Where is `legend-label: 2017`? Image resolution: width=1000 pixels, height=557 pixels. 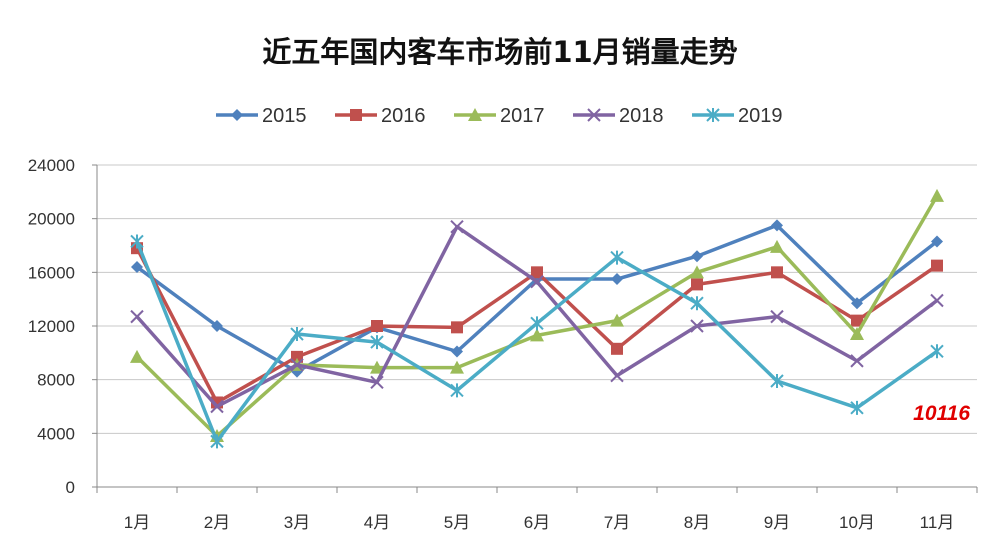 legend-label: 2017 is located at coordinates (522, 116).